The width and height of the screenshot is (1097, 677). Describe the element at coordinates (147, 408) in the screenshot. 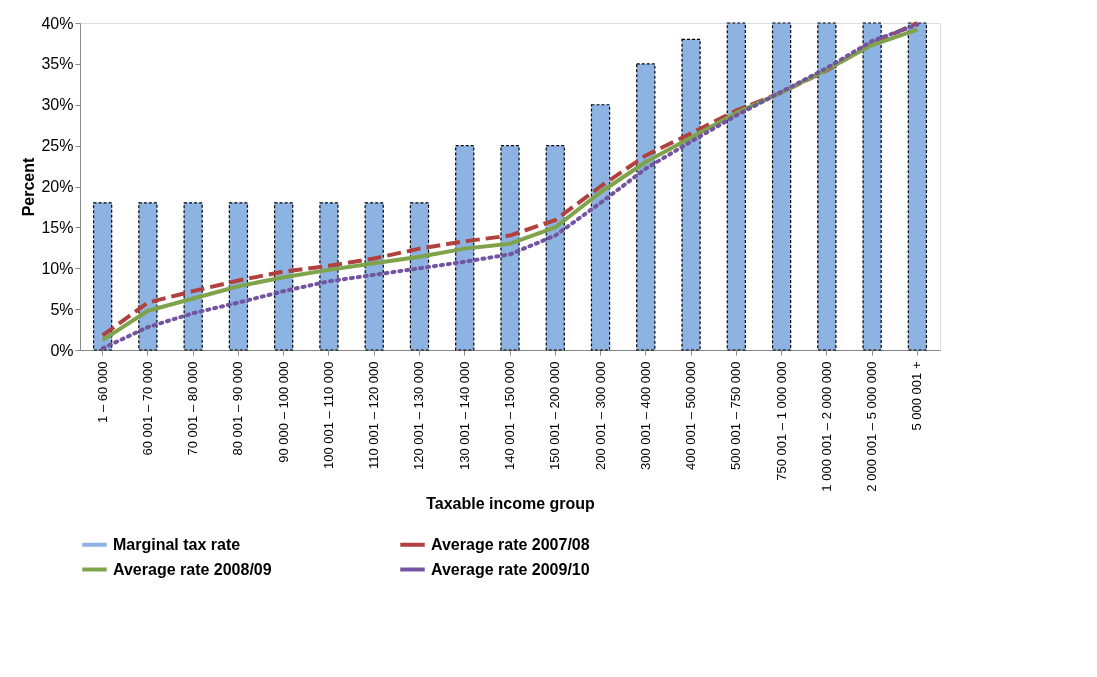

I see `x-tick-label: 60 001 – 70 000` at that location.